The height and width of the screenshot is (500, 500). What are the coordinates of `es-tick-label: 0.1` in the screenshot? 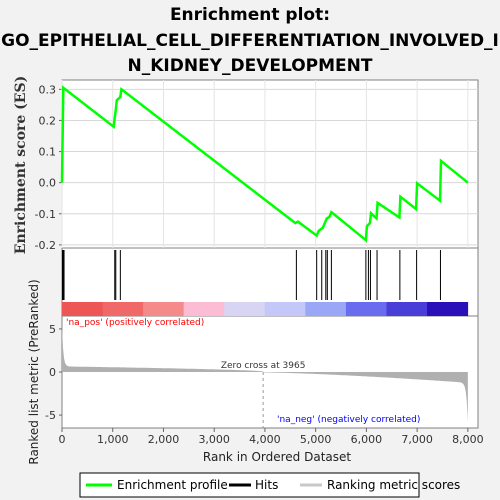 It's located at (48, 152).